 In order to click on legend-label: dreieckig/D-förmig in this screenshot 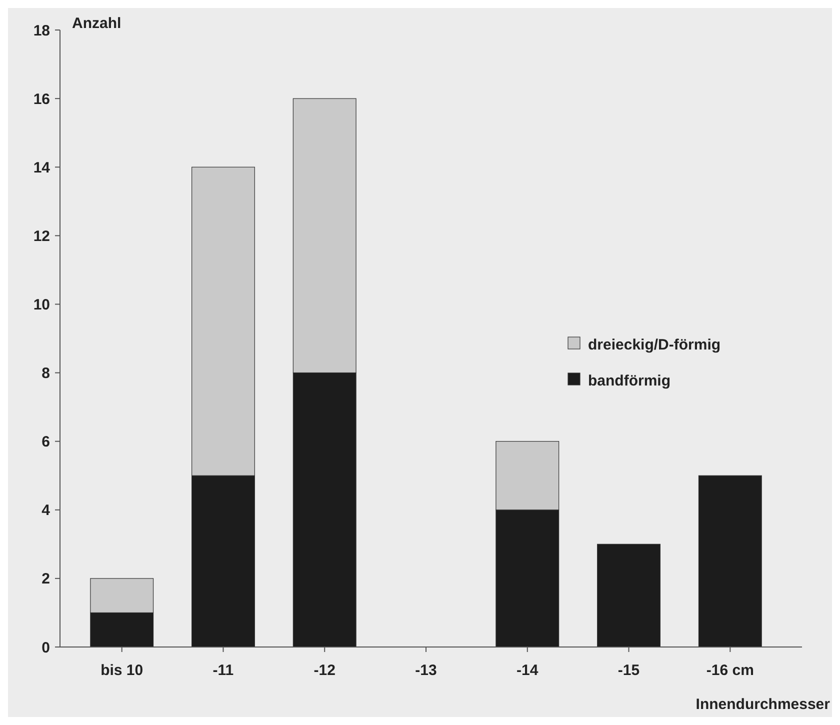, I will do `click(654, 345)`.